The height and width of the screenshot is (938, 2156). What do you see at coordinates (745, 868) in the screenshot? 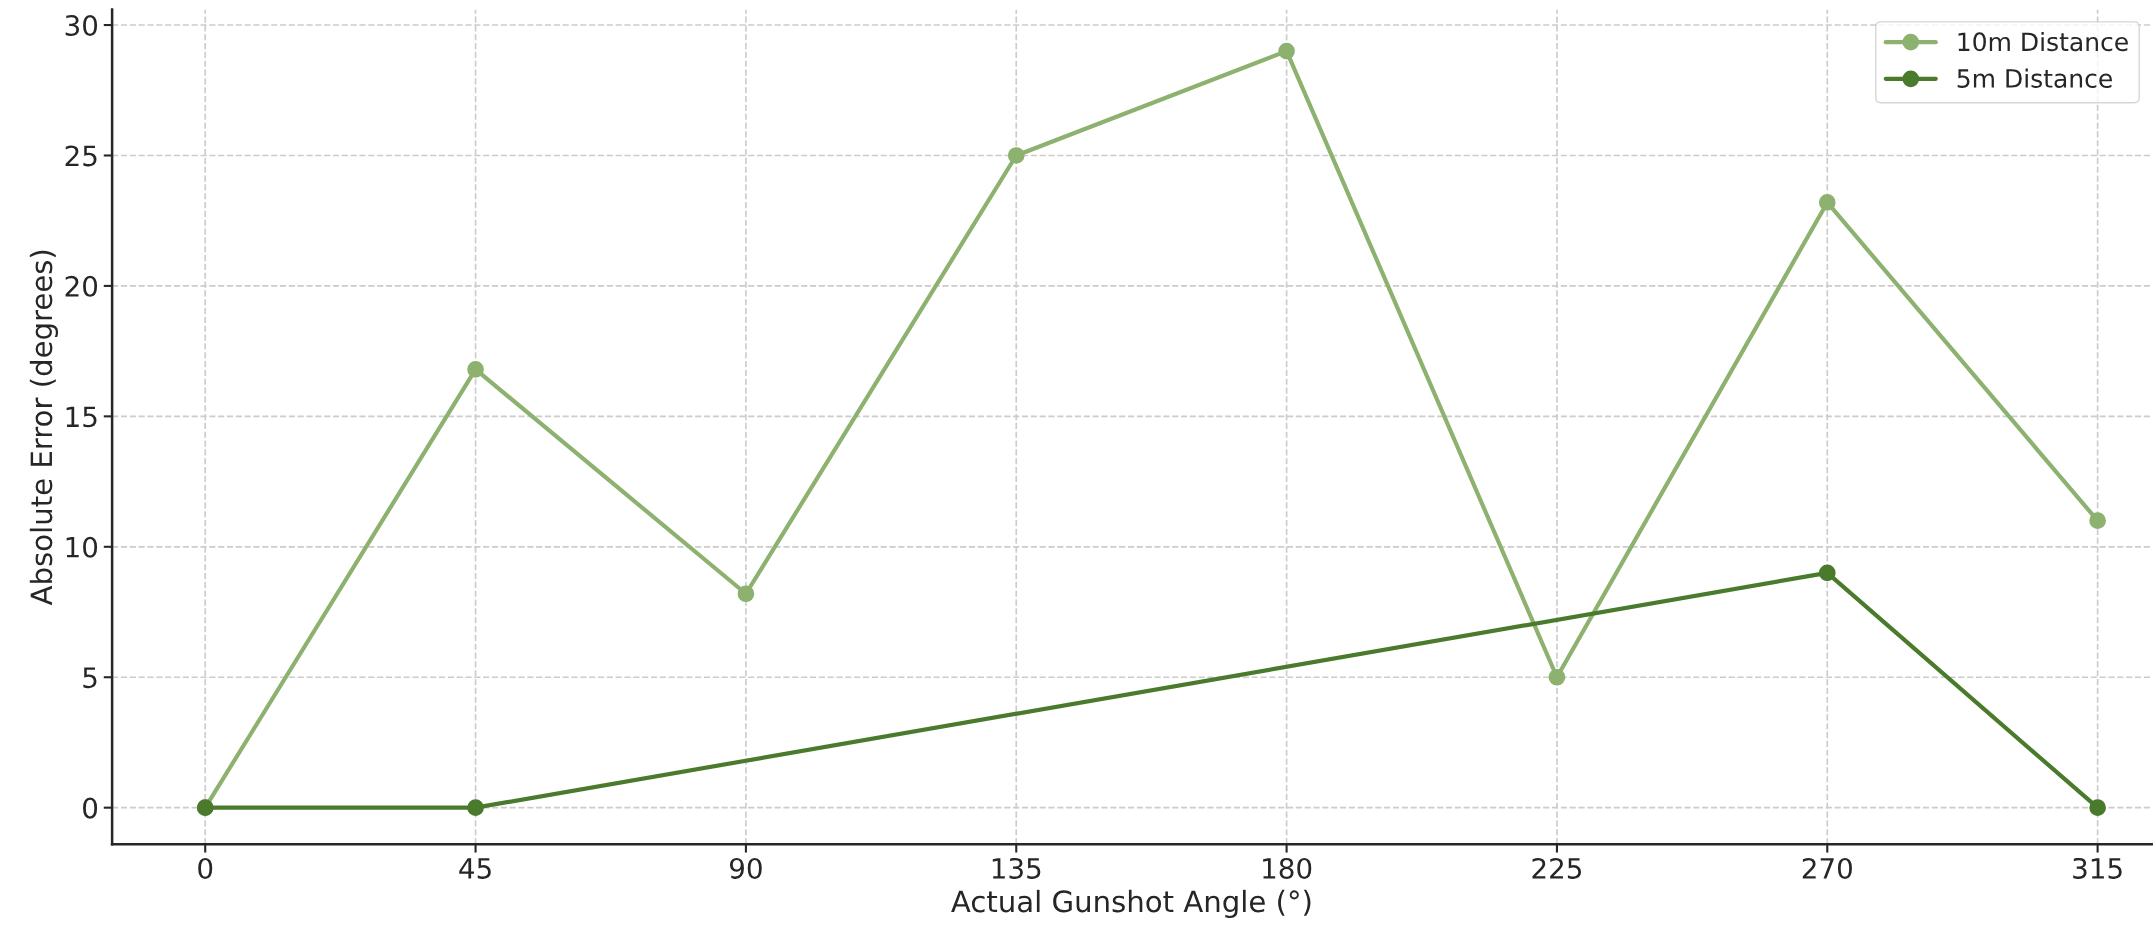
I see `x-tick-label: 90` at bounding box center [745, 868].